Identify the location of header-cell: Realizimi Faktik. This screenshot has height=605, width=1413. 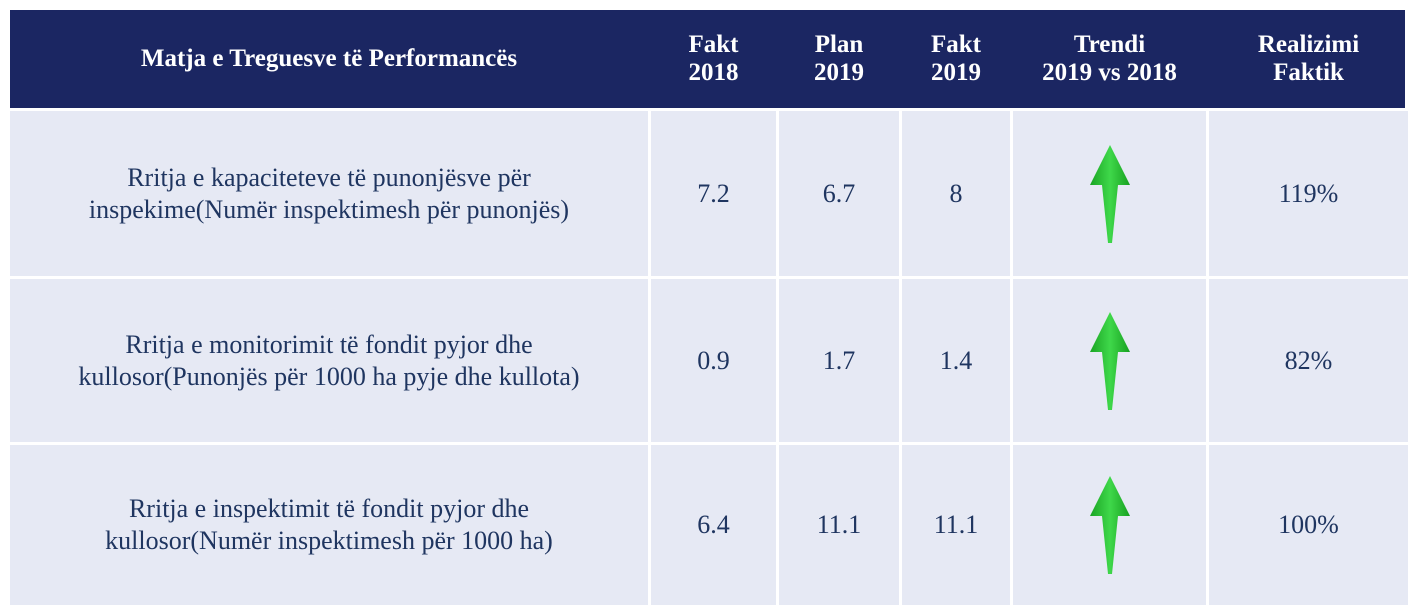
(1308, 59).